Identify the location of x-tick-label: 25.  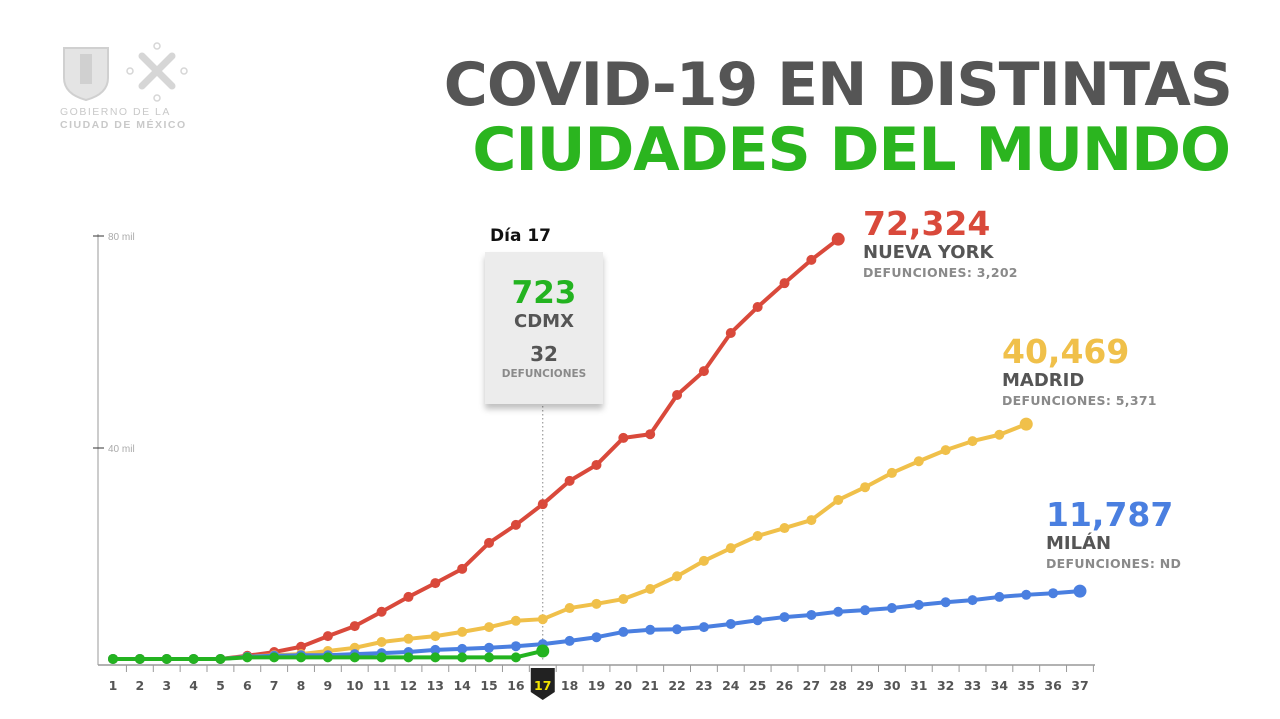
(757, 685).